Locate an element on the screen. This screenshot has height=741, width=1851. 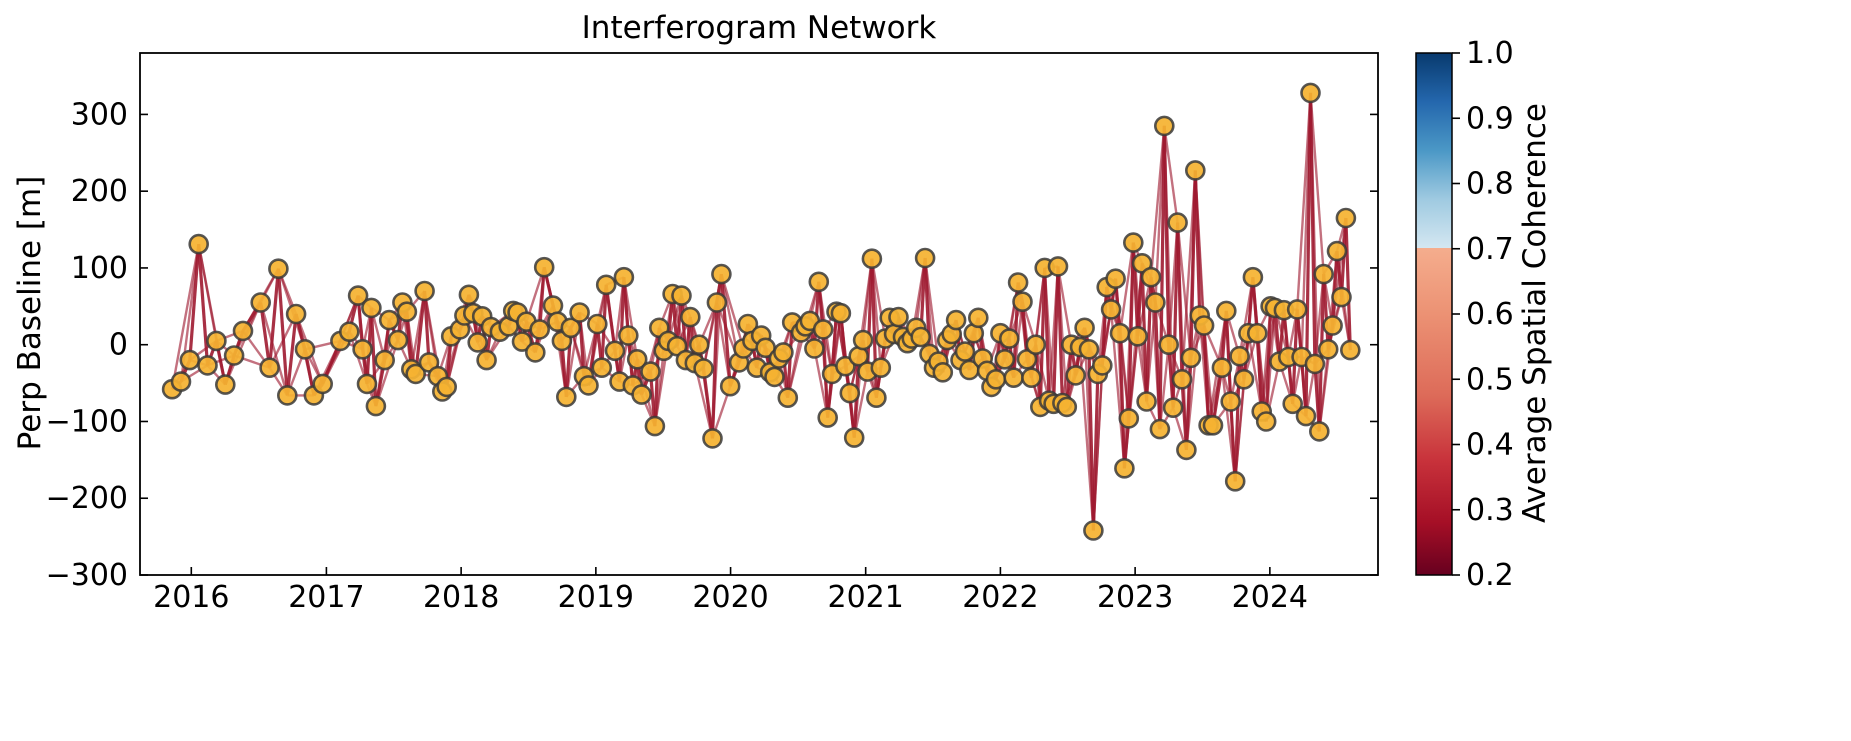
y-tick-label: −100 is located at coordinates (87, 421).